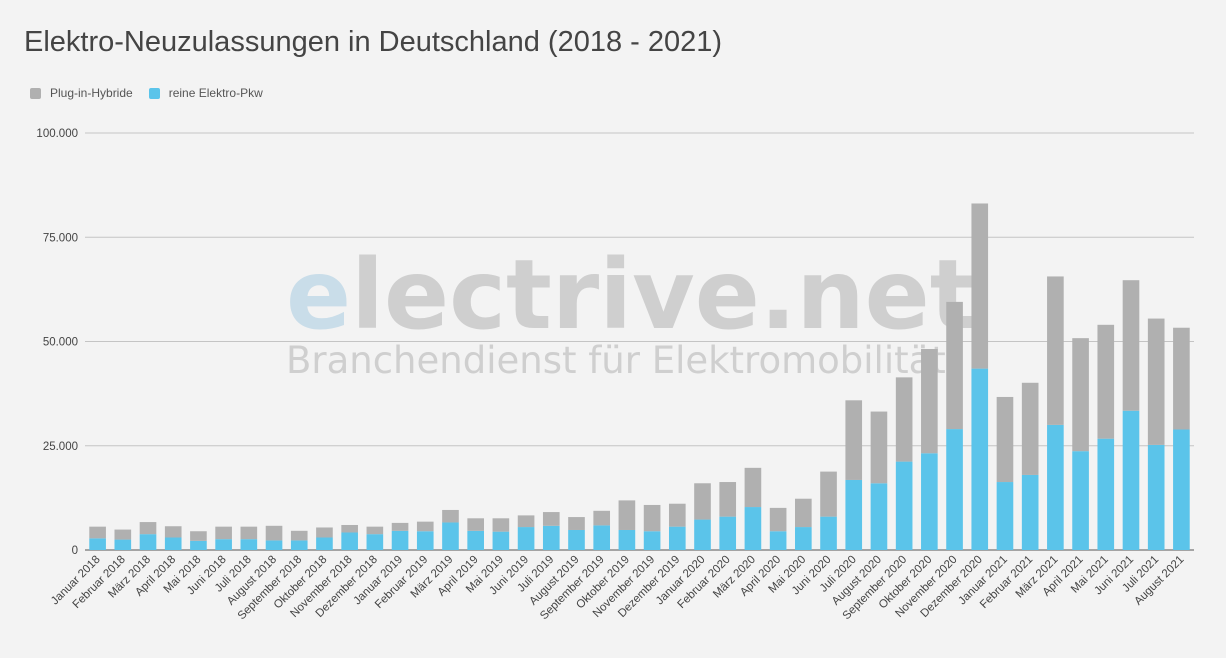 This screenshot has width=1226, height=658. I want to click on legend-item-reine-elektro-pkw: reine Elektro-Pkw, so click(205, 93).